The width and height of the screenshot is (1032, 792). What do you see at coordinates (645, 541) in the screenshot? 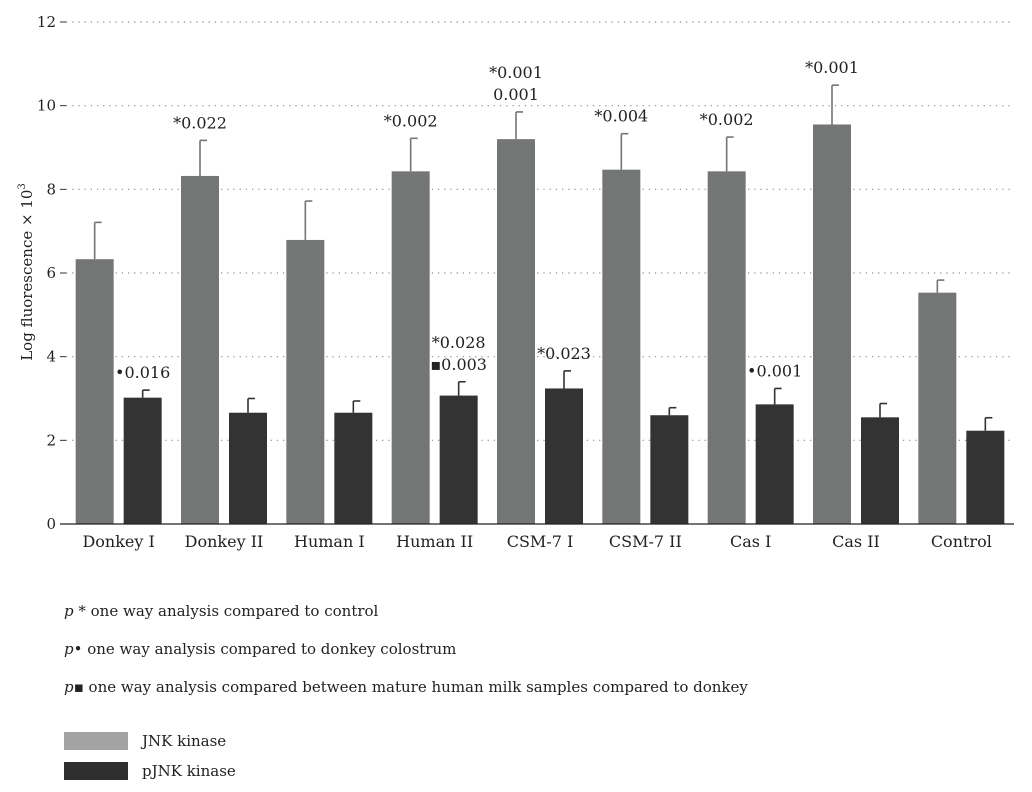
I see `x-tick-label: CSM-7 II` at bounding box center [645, 541].